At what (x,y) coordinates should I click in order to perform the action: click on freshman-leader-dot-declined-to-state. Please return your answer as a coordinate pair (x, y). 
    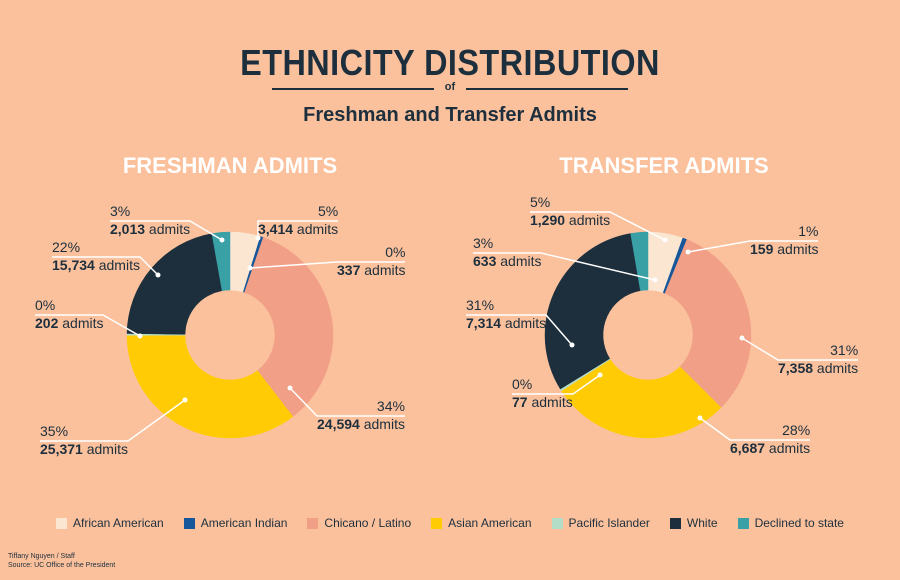
    Looking at the image, I should click on (222, 240).